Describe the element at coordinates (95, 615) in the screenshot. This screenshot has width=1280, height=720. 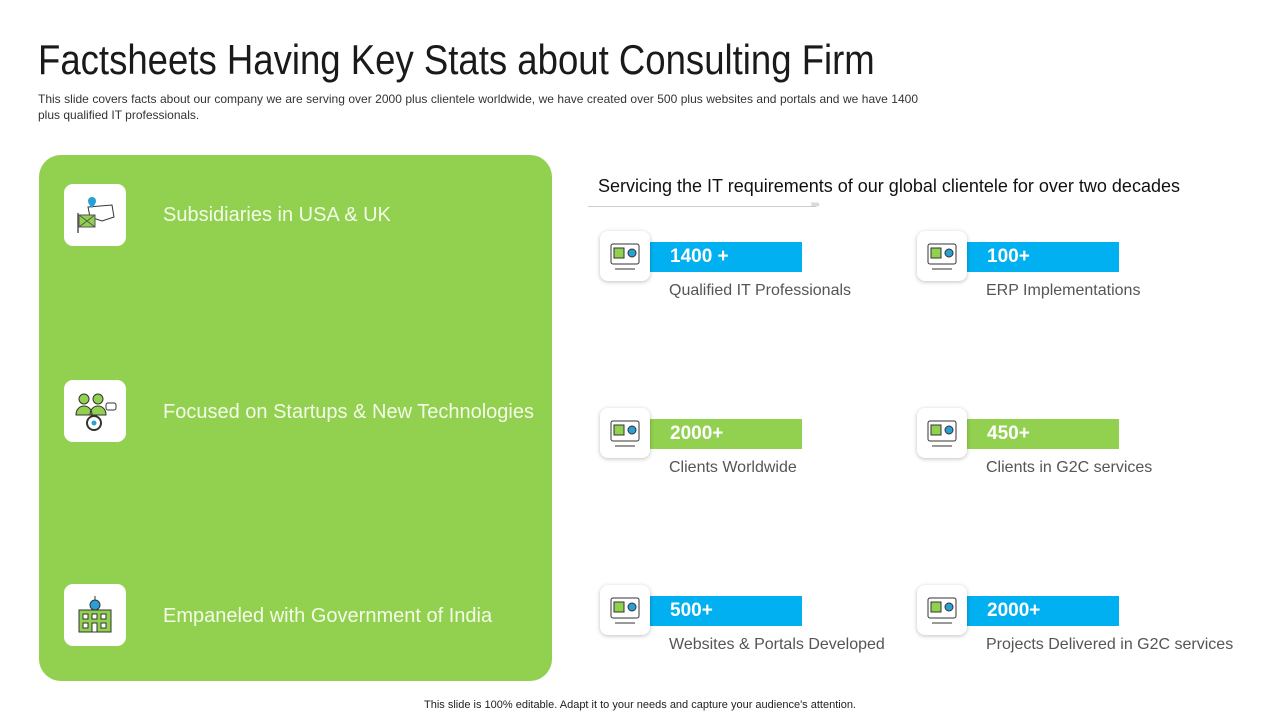
I see `government-building-icon` at that location.